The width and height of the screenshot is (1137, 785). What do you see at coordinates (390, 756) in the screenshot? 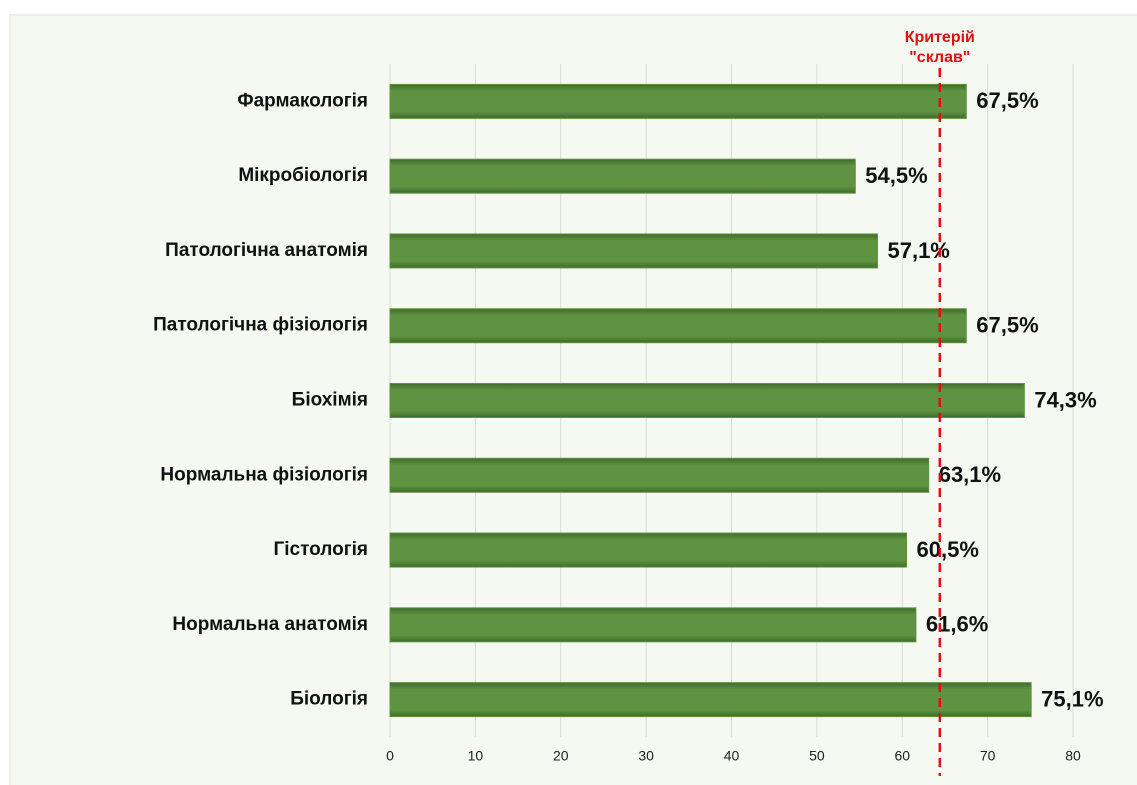
I see `x-tick-label: 0` at bounding box center [390, 756].